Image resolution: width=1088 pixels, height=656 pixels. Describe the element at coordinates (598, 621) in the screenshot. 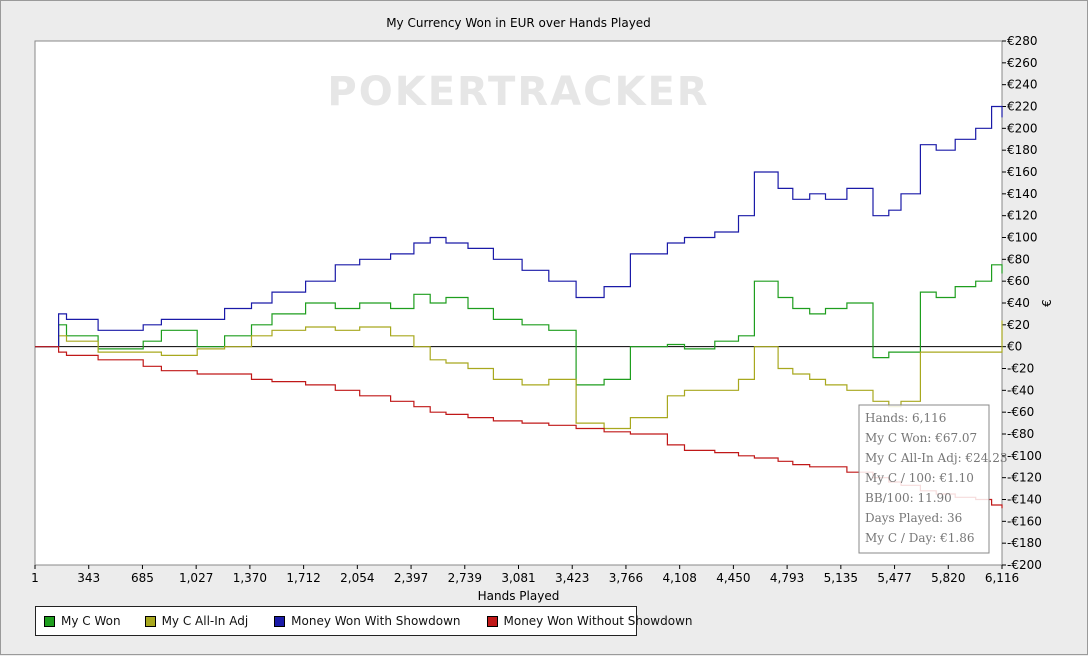

I see `legend-label: Money Won Without Showdown` at that location.